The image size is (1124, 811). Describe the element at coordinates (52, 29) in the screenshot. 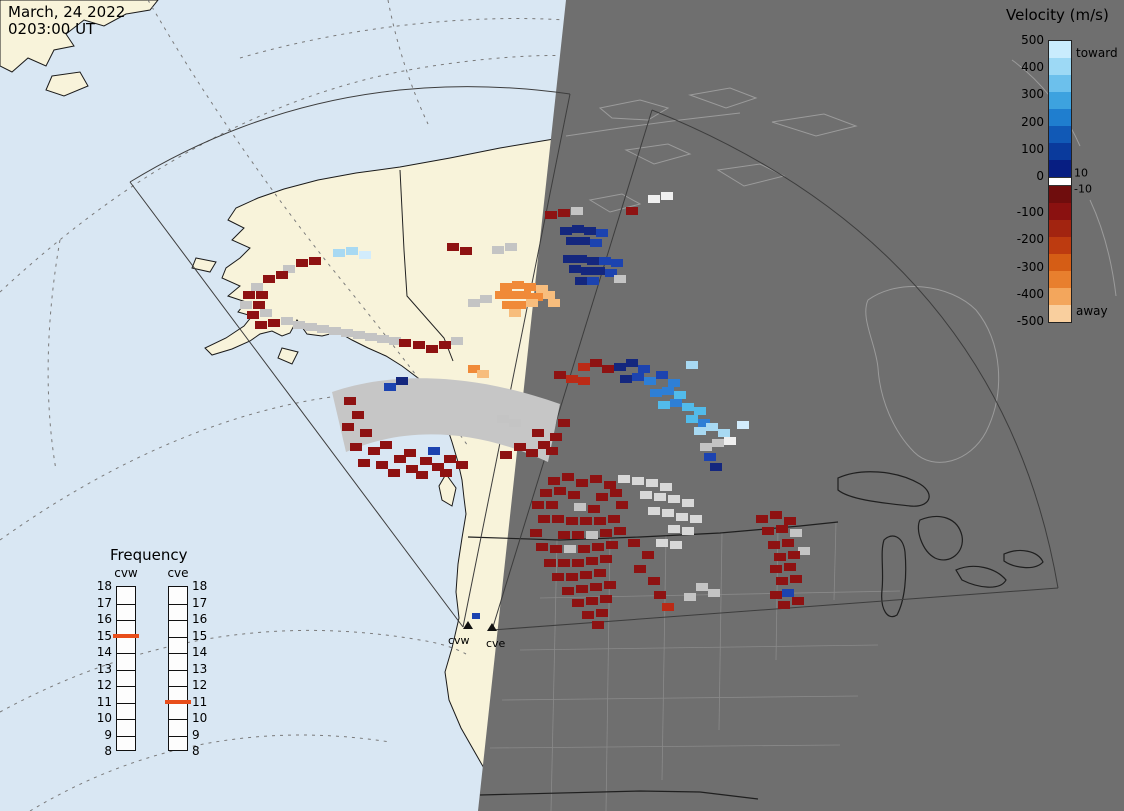

I see `time-label: 0203:00 UT` at that location.